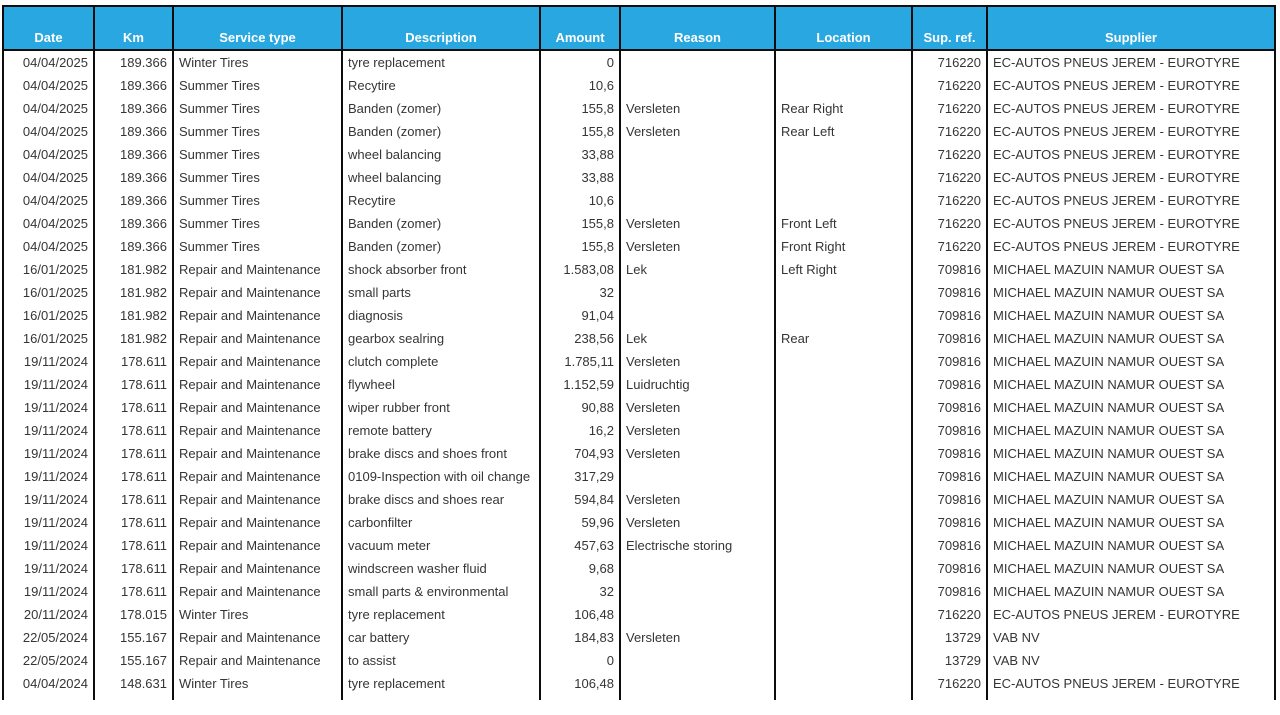  What do you see at coordinates (441, 28) in the screenshot?
I see `column-header-description: Description` at bounding box center [441, 28].